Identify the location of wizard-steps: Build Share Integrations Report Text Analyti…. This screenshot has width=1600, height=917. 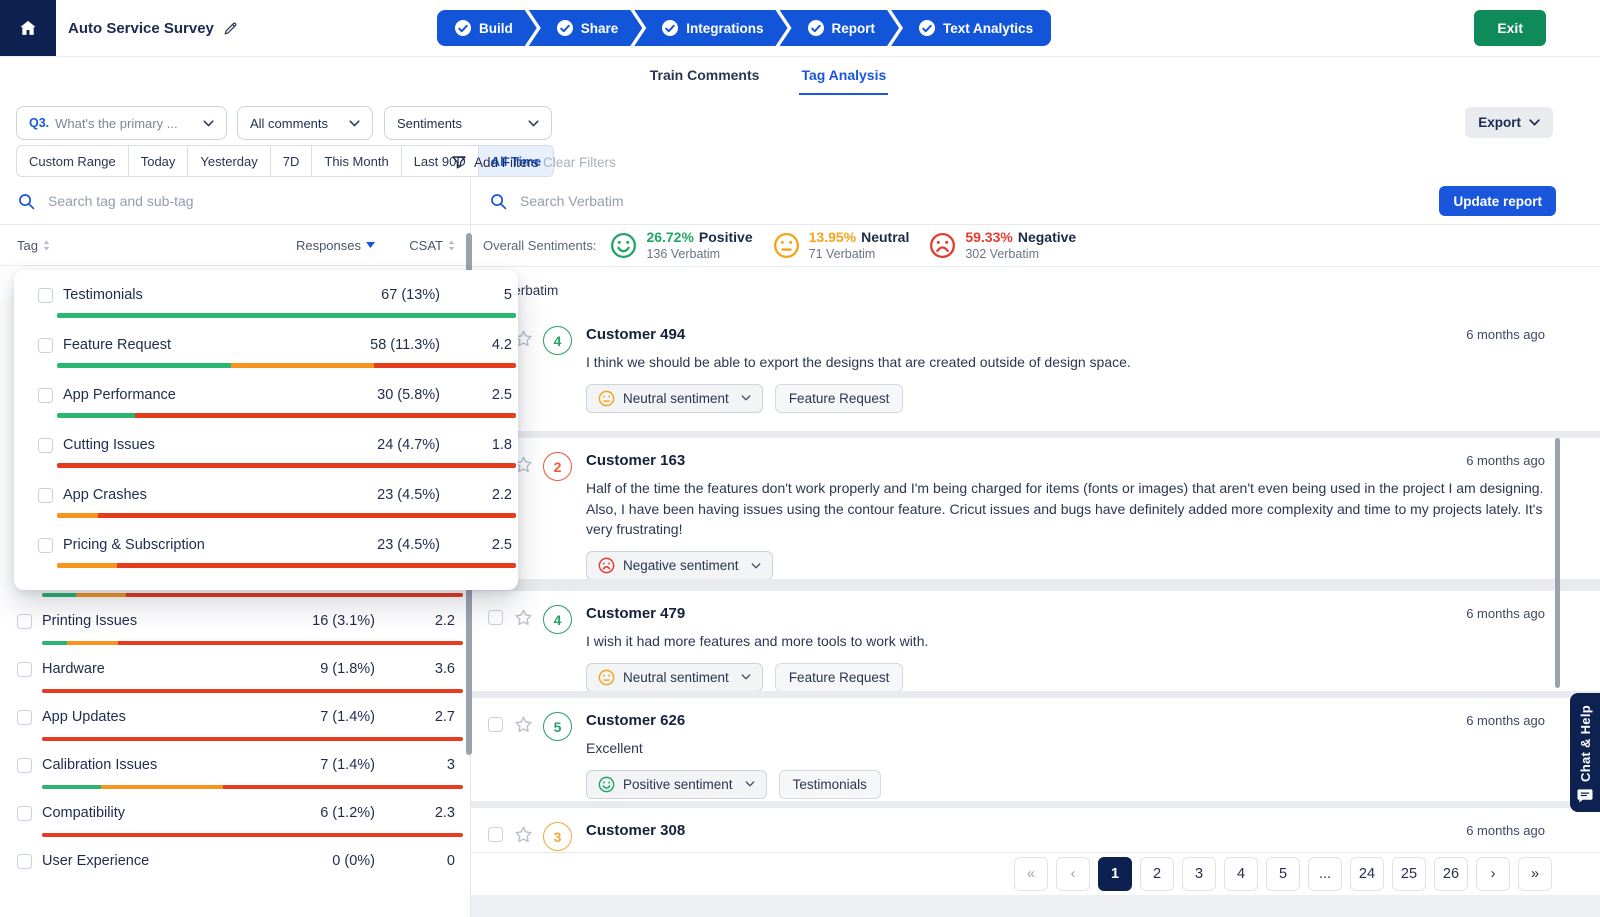
(744, 28).